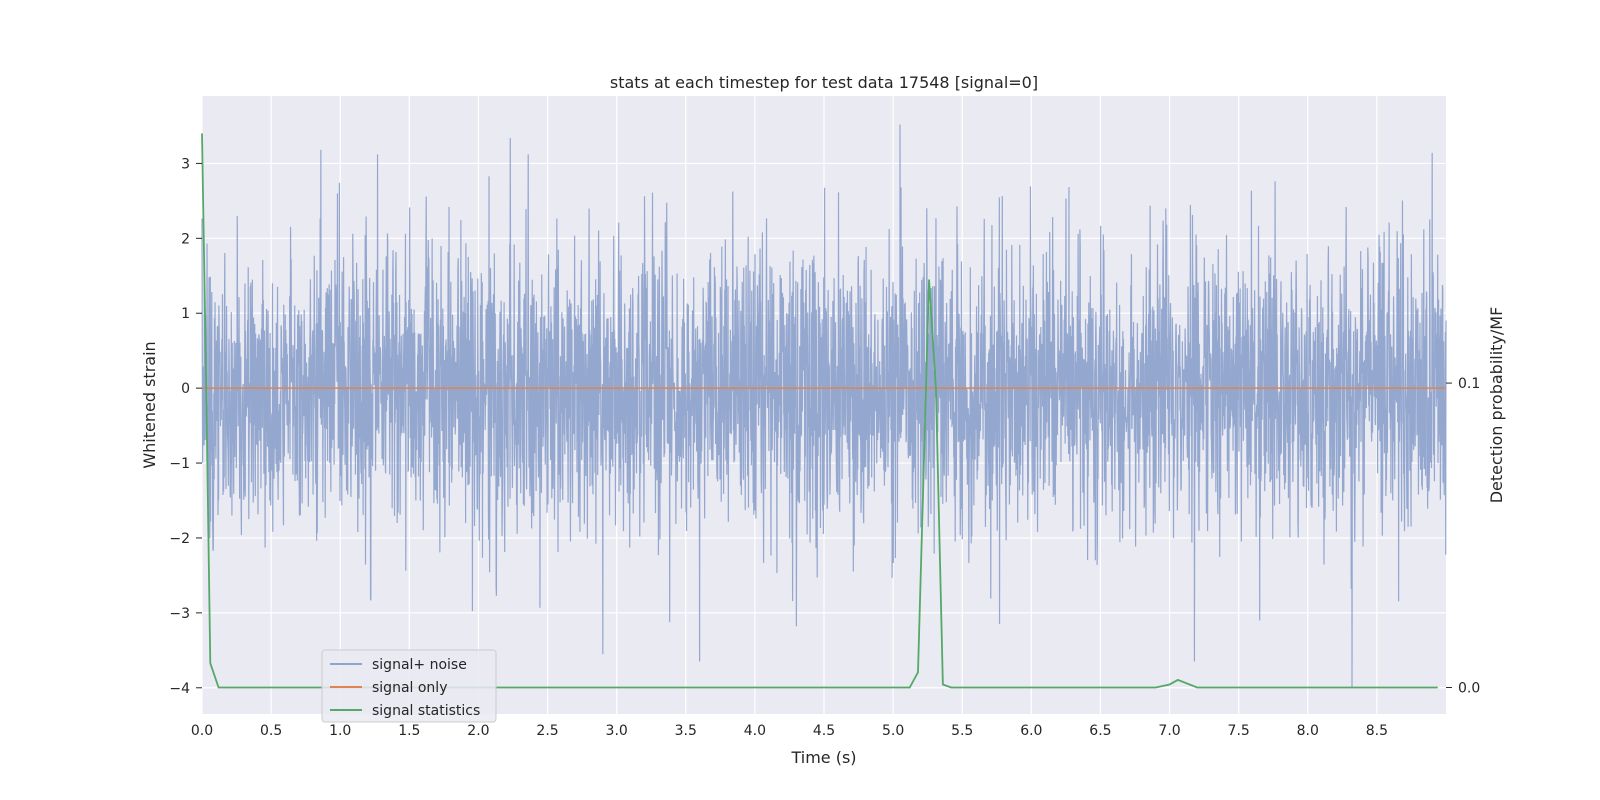 This screenshot has height=800, width=1600. I want to click on legend-label-signal-only: signal only, so click(409, 688).